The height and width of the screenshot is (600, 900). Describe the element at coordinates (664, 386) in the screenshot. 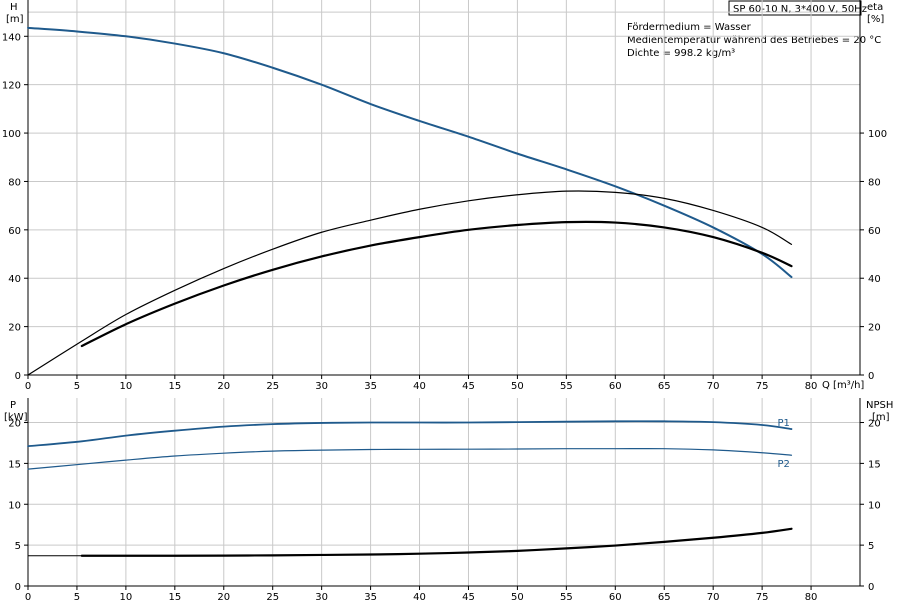

I see `top-x-tick-label-65: 65` at that location.